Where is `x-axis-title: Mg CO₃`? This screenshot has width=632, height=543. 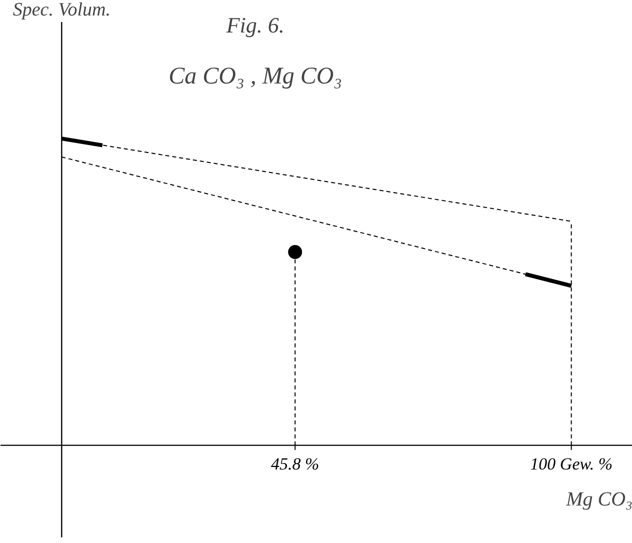
x-axis-title: Mg CO₃ is located at coordinates (598, 499).